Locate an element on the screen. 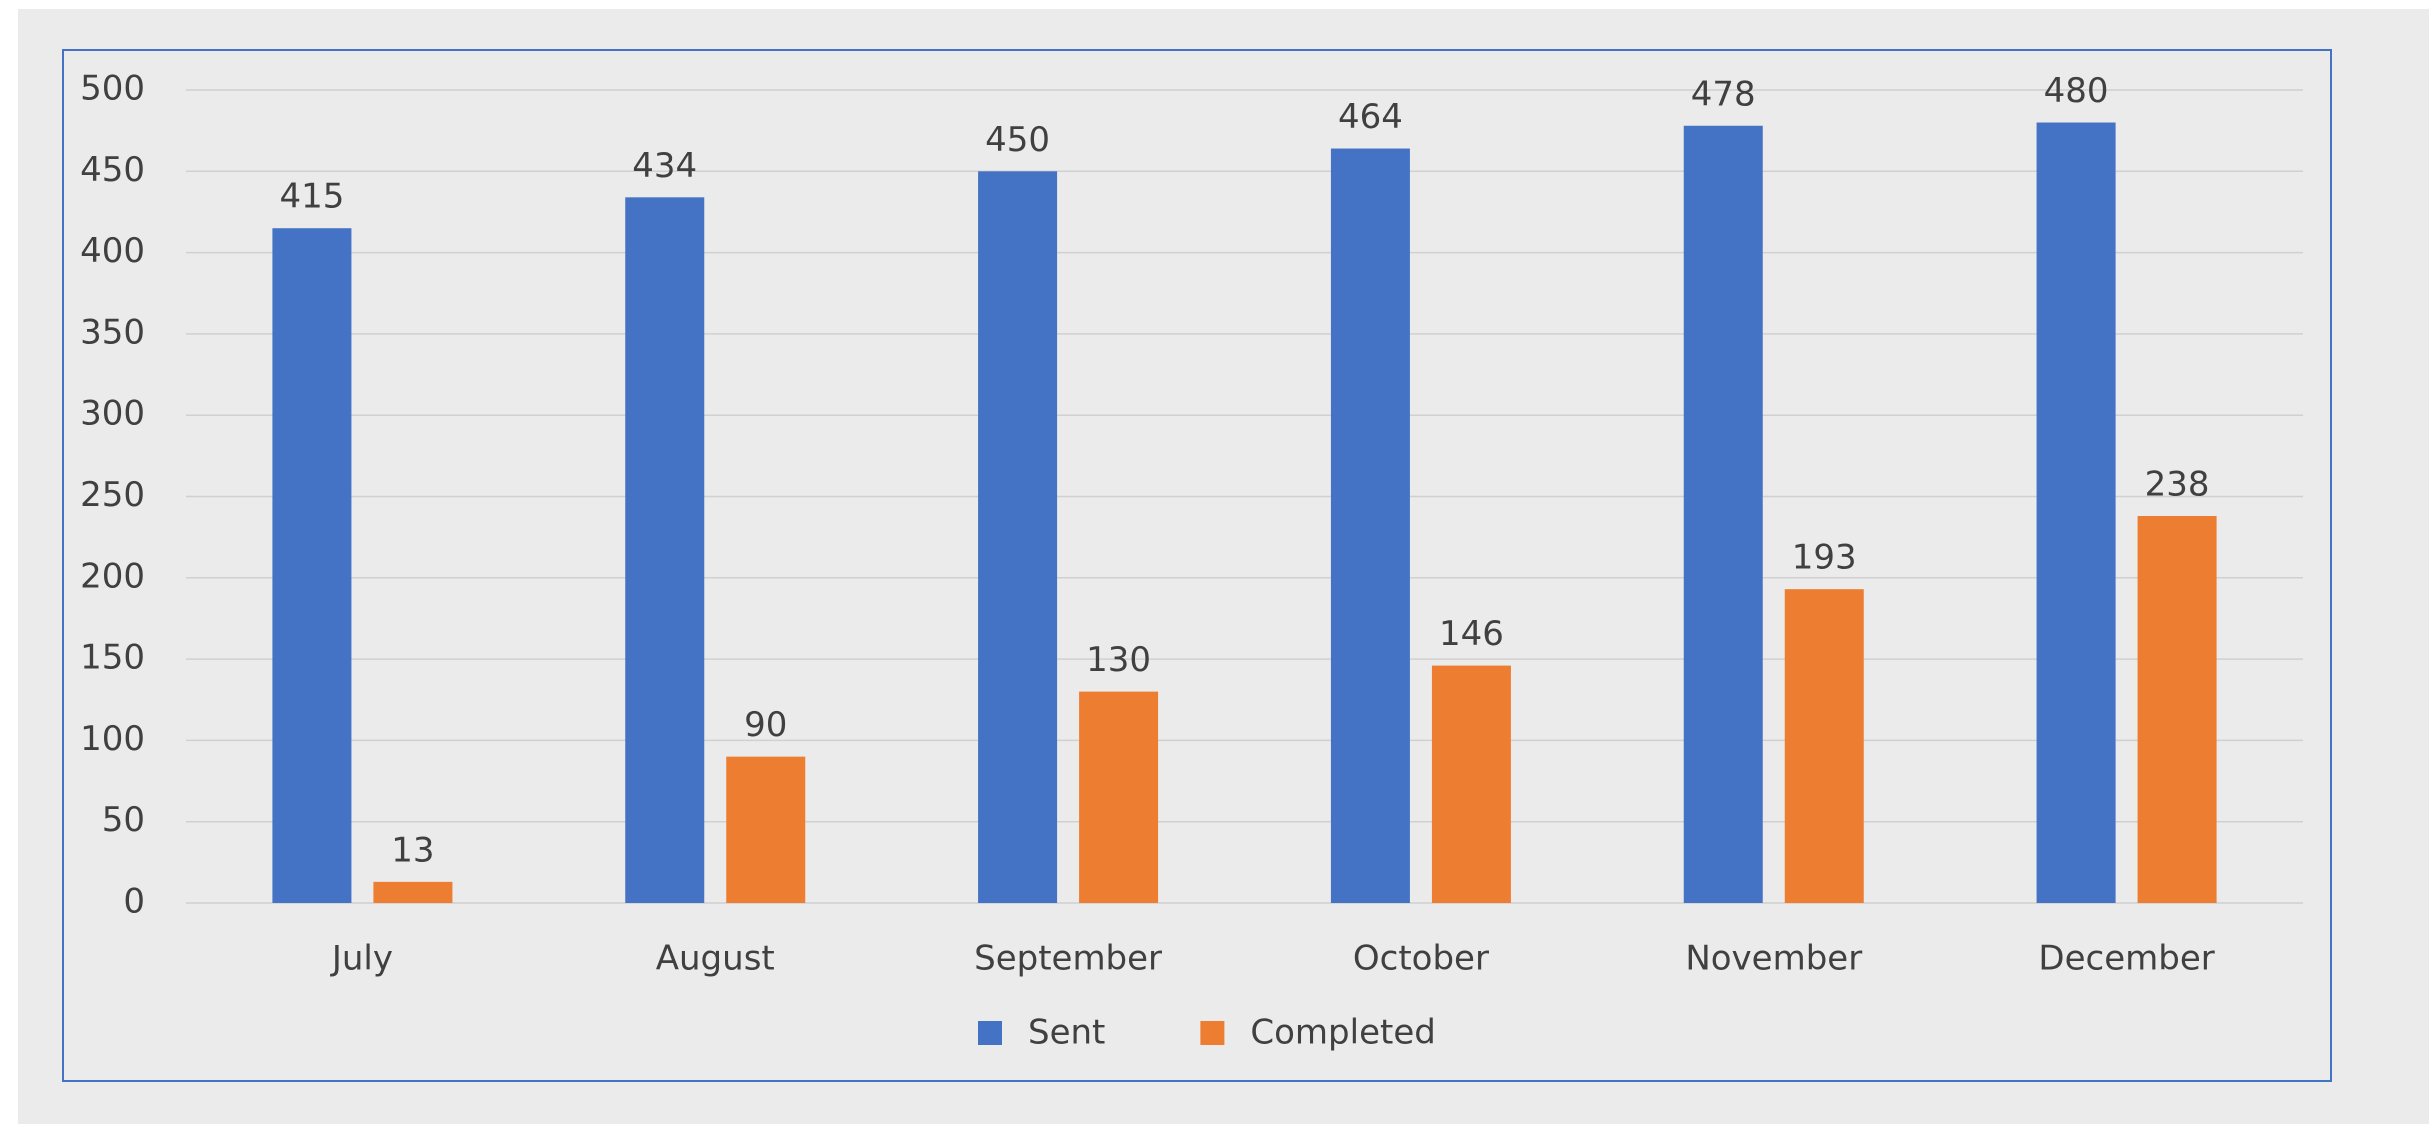 This screenshot has height=1124, width=2429. y-tick-label: 450 is located at coordinates (112, 170).